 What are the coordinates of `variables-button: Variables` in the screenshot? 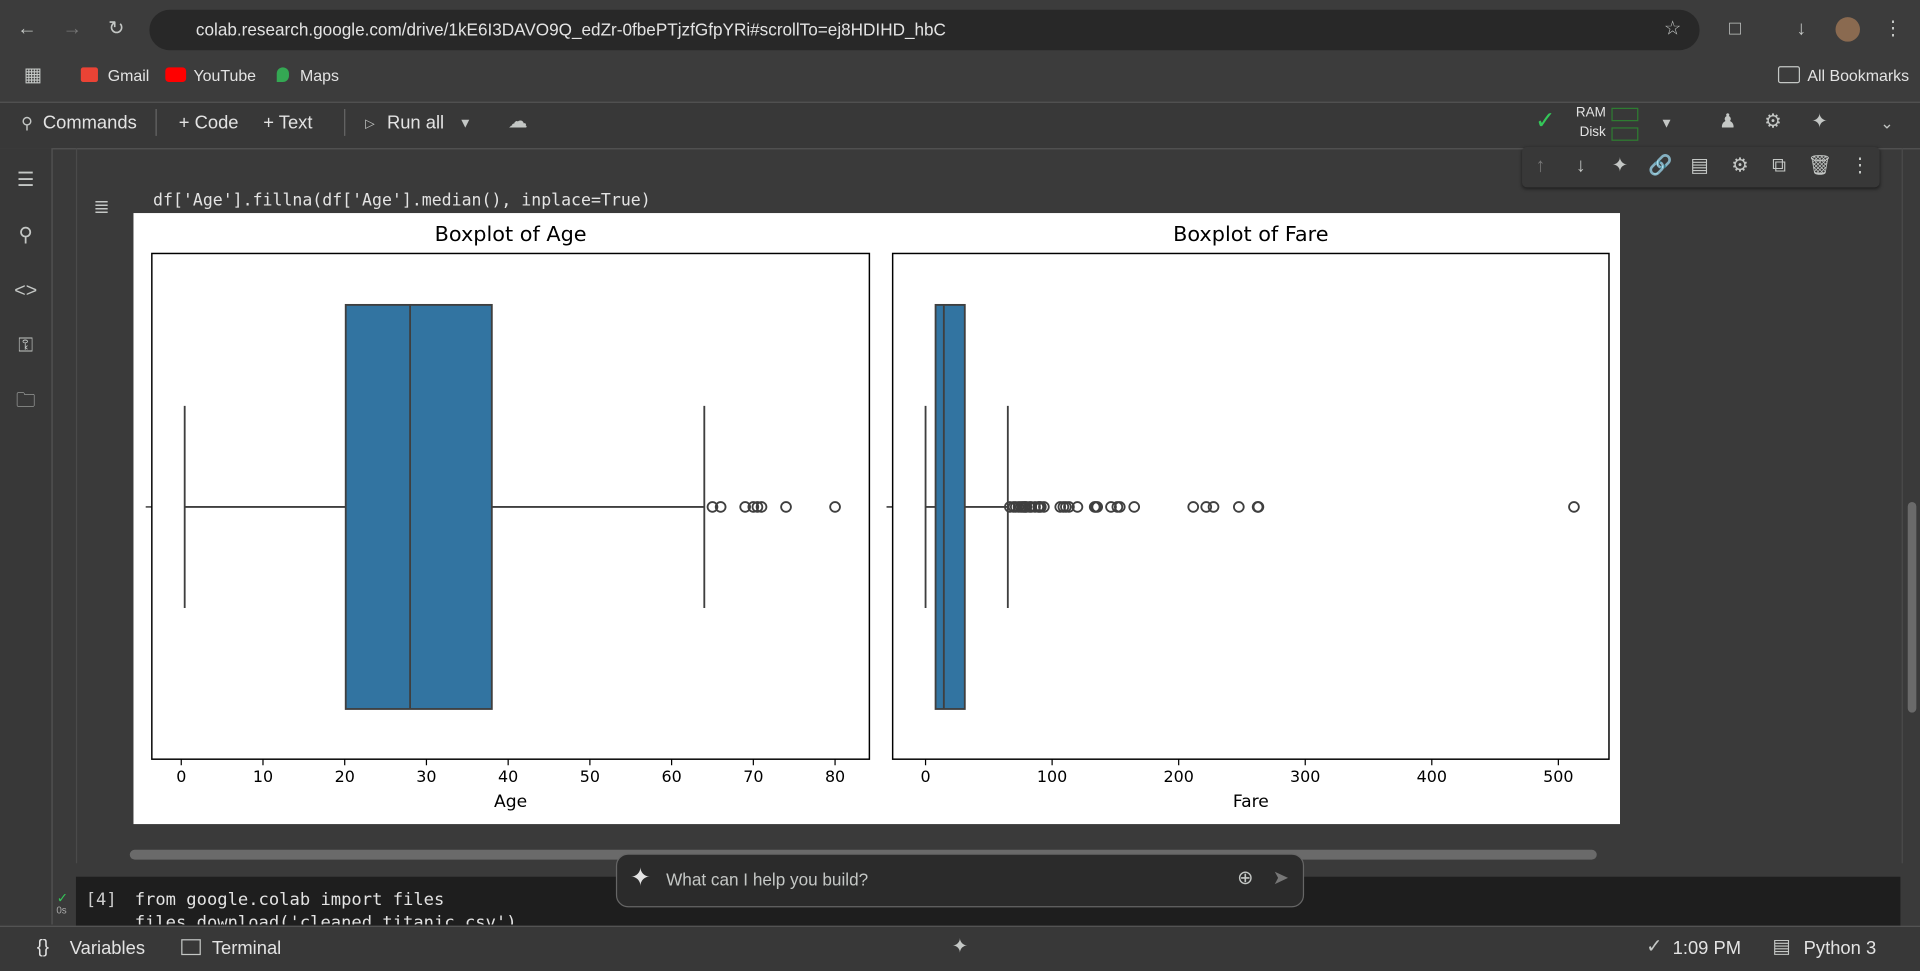 It's located at (107, 948).